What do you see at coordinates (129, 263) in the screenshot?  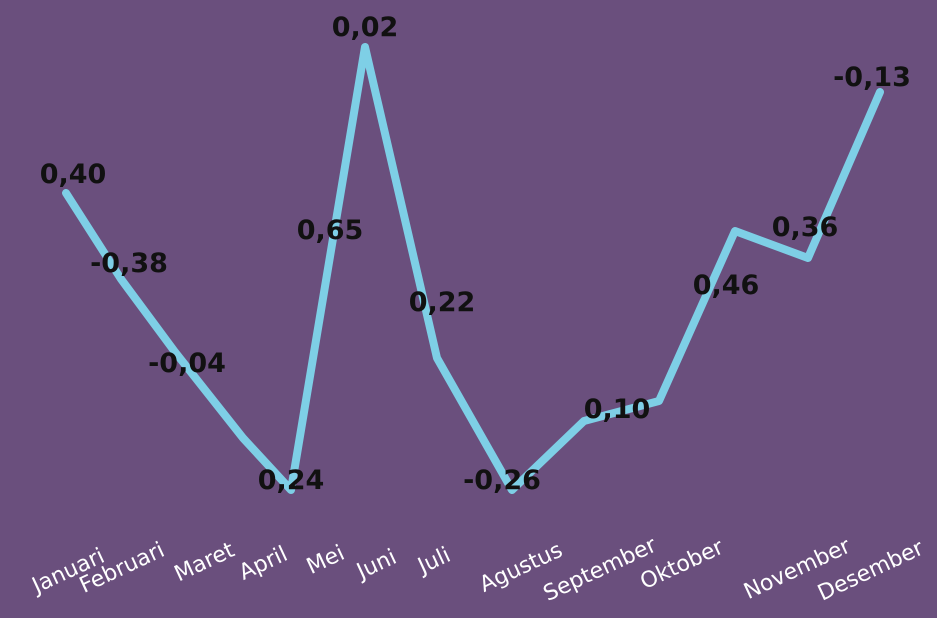 I see `data-label: -0,38` at bounding box center [129, 263].